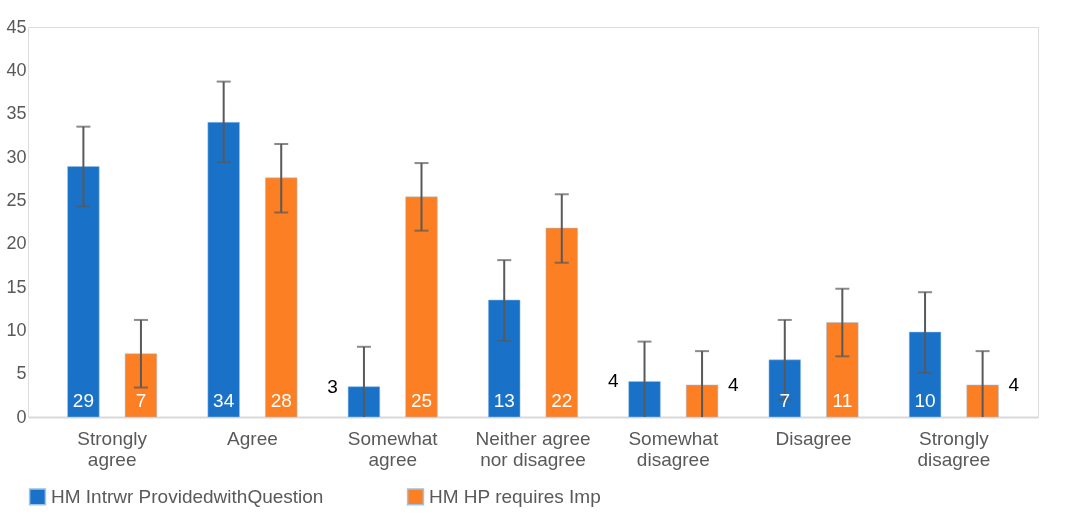 This screenshot has height=531, width=1088. I want to click on y-tick-label: 25, so click(16, 199).